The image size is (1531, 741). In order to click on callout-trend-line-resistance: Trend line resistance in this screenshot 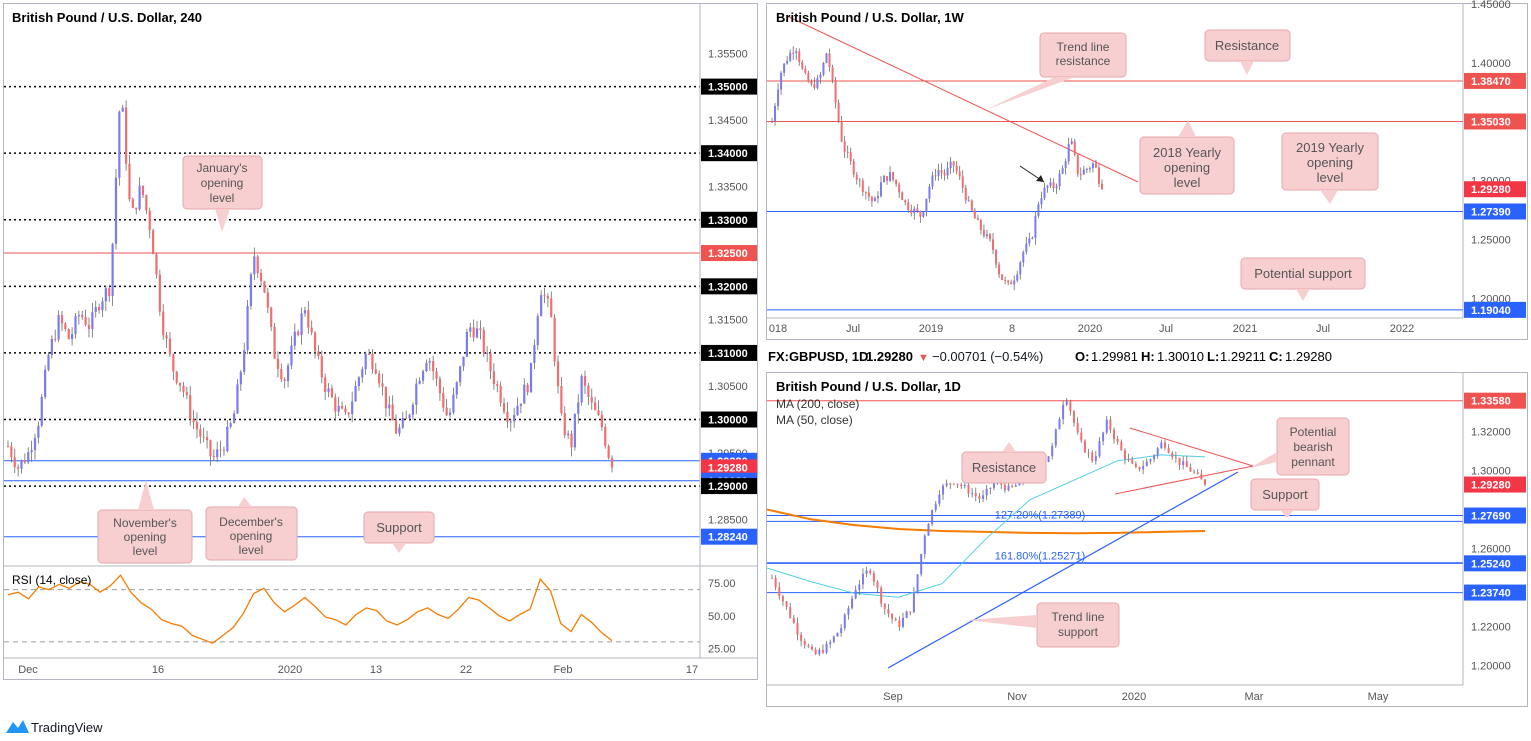, I will do `click(1056, 71)`.